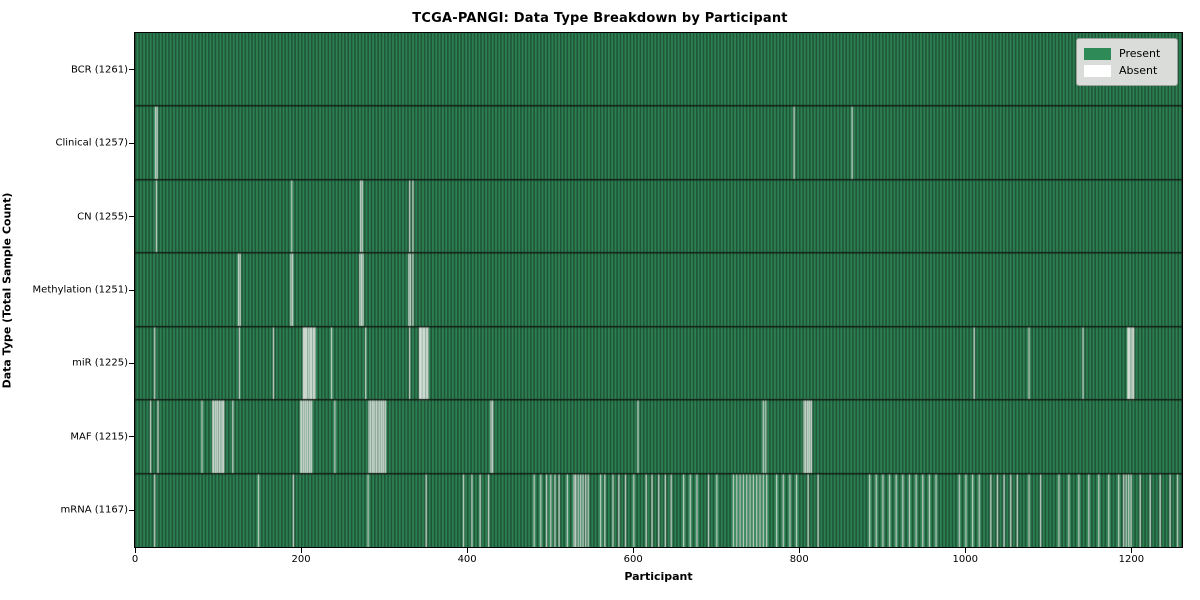  I want to click on legend-label-absent: Absent, so click(1138, 70).